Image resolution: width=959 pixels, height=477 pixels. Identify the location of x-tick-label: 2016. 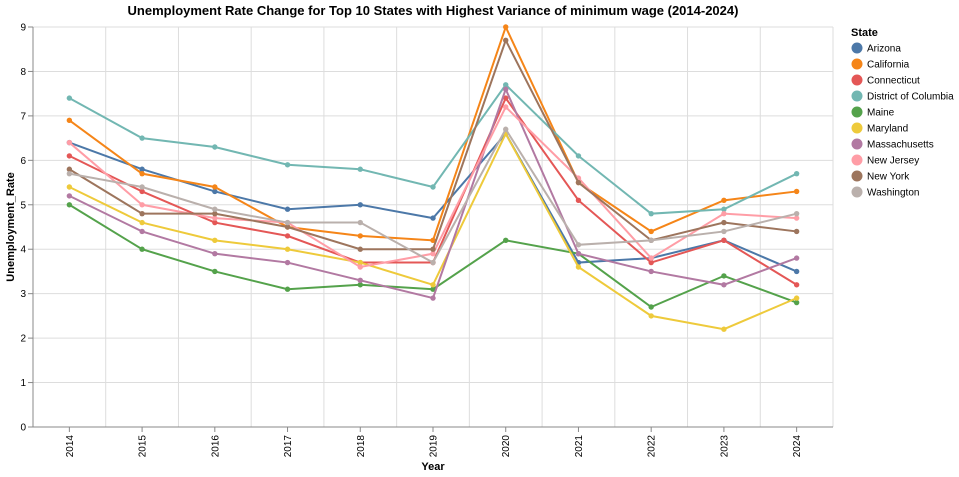
(215, 446).